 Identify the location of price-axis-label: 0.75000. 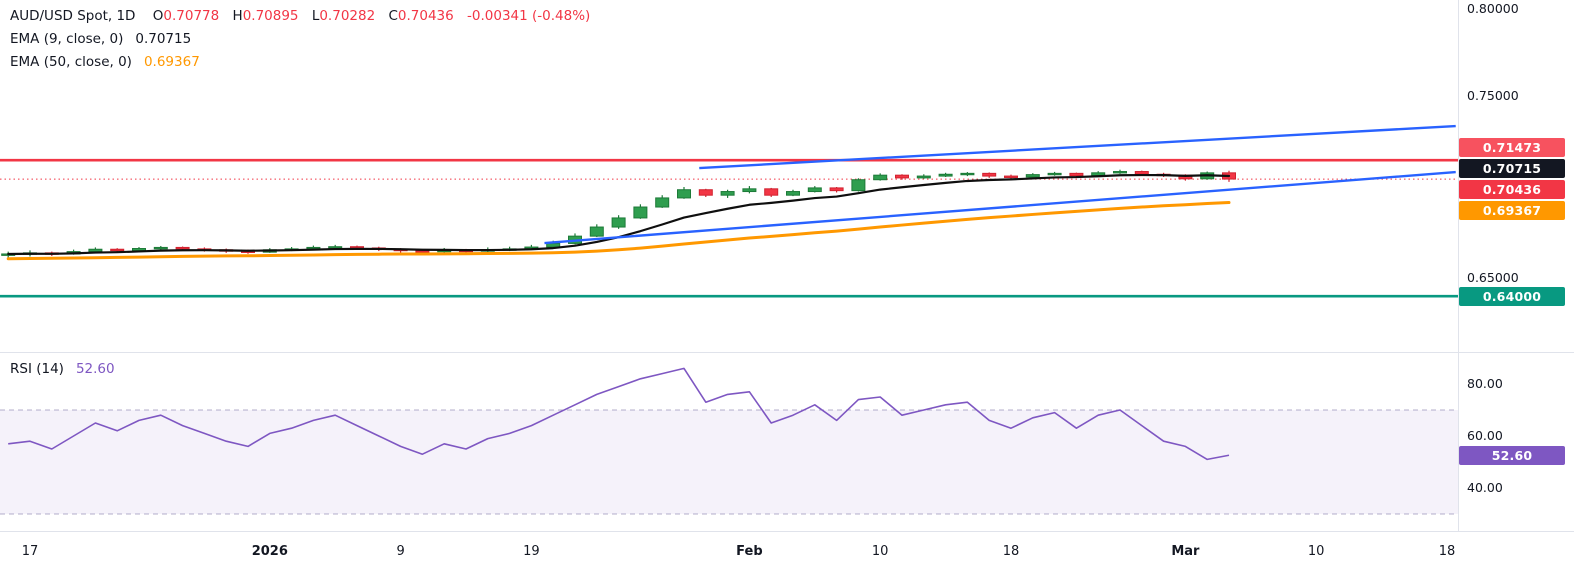
(1493, 95).